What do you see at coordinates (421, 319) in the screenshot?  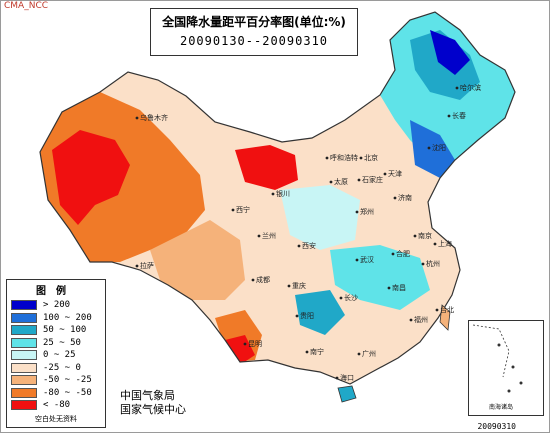 I see `city-label: 福州` at bounding box center [421, 319].